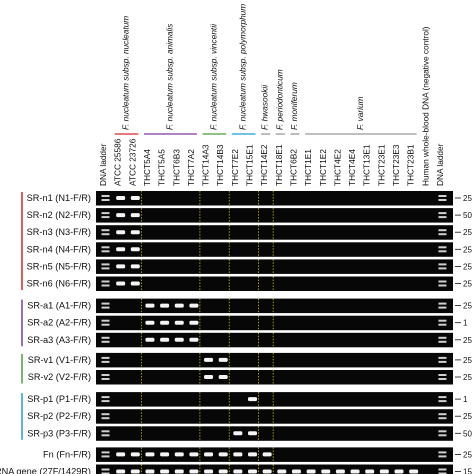  What do you see at coordinates (264, 165) in the screenshot?
I see `lane-label: THCT14E2` at bounding box center [264, 165].